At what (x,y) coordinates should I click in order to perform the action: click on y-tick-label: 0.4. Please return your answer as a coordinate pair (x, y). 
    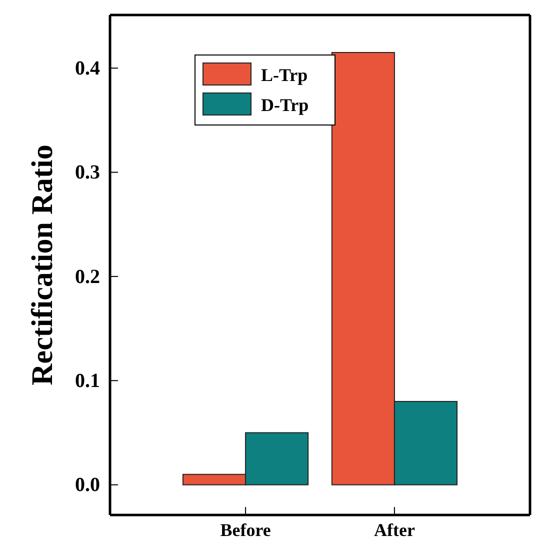
    Looking at the image, I should click on (87, 69).